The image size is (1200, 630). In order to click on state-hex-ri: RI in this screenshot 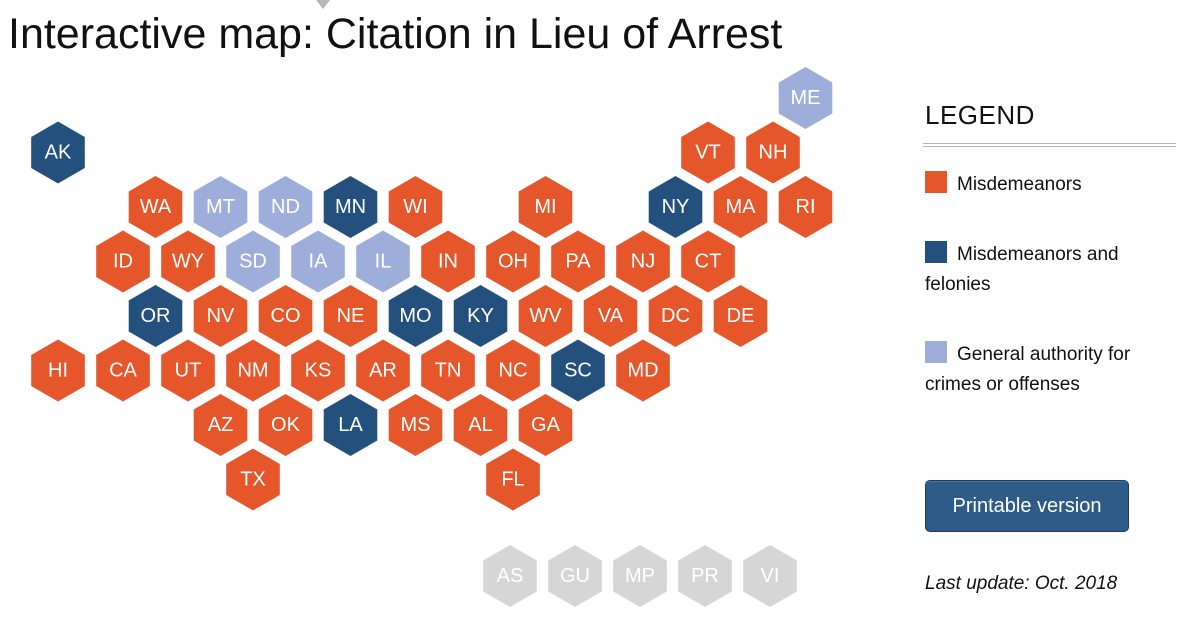, I will do `click(805, 207)`.